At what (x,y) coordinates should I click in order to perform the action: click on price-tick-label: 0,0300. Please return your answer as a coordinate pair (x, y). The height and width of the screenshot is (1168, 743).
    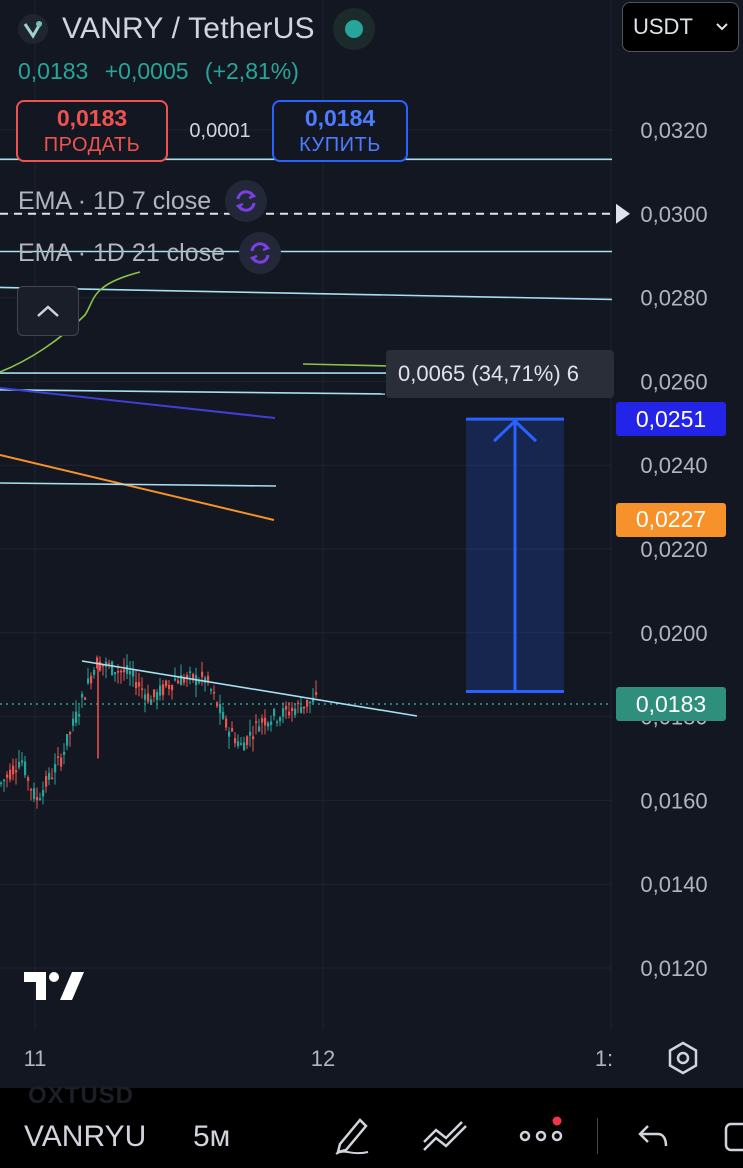
    Looking at the image, I should click on (673, 214).